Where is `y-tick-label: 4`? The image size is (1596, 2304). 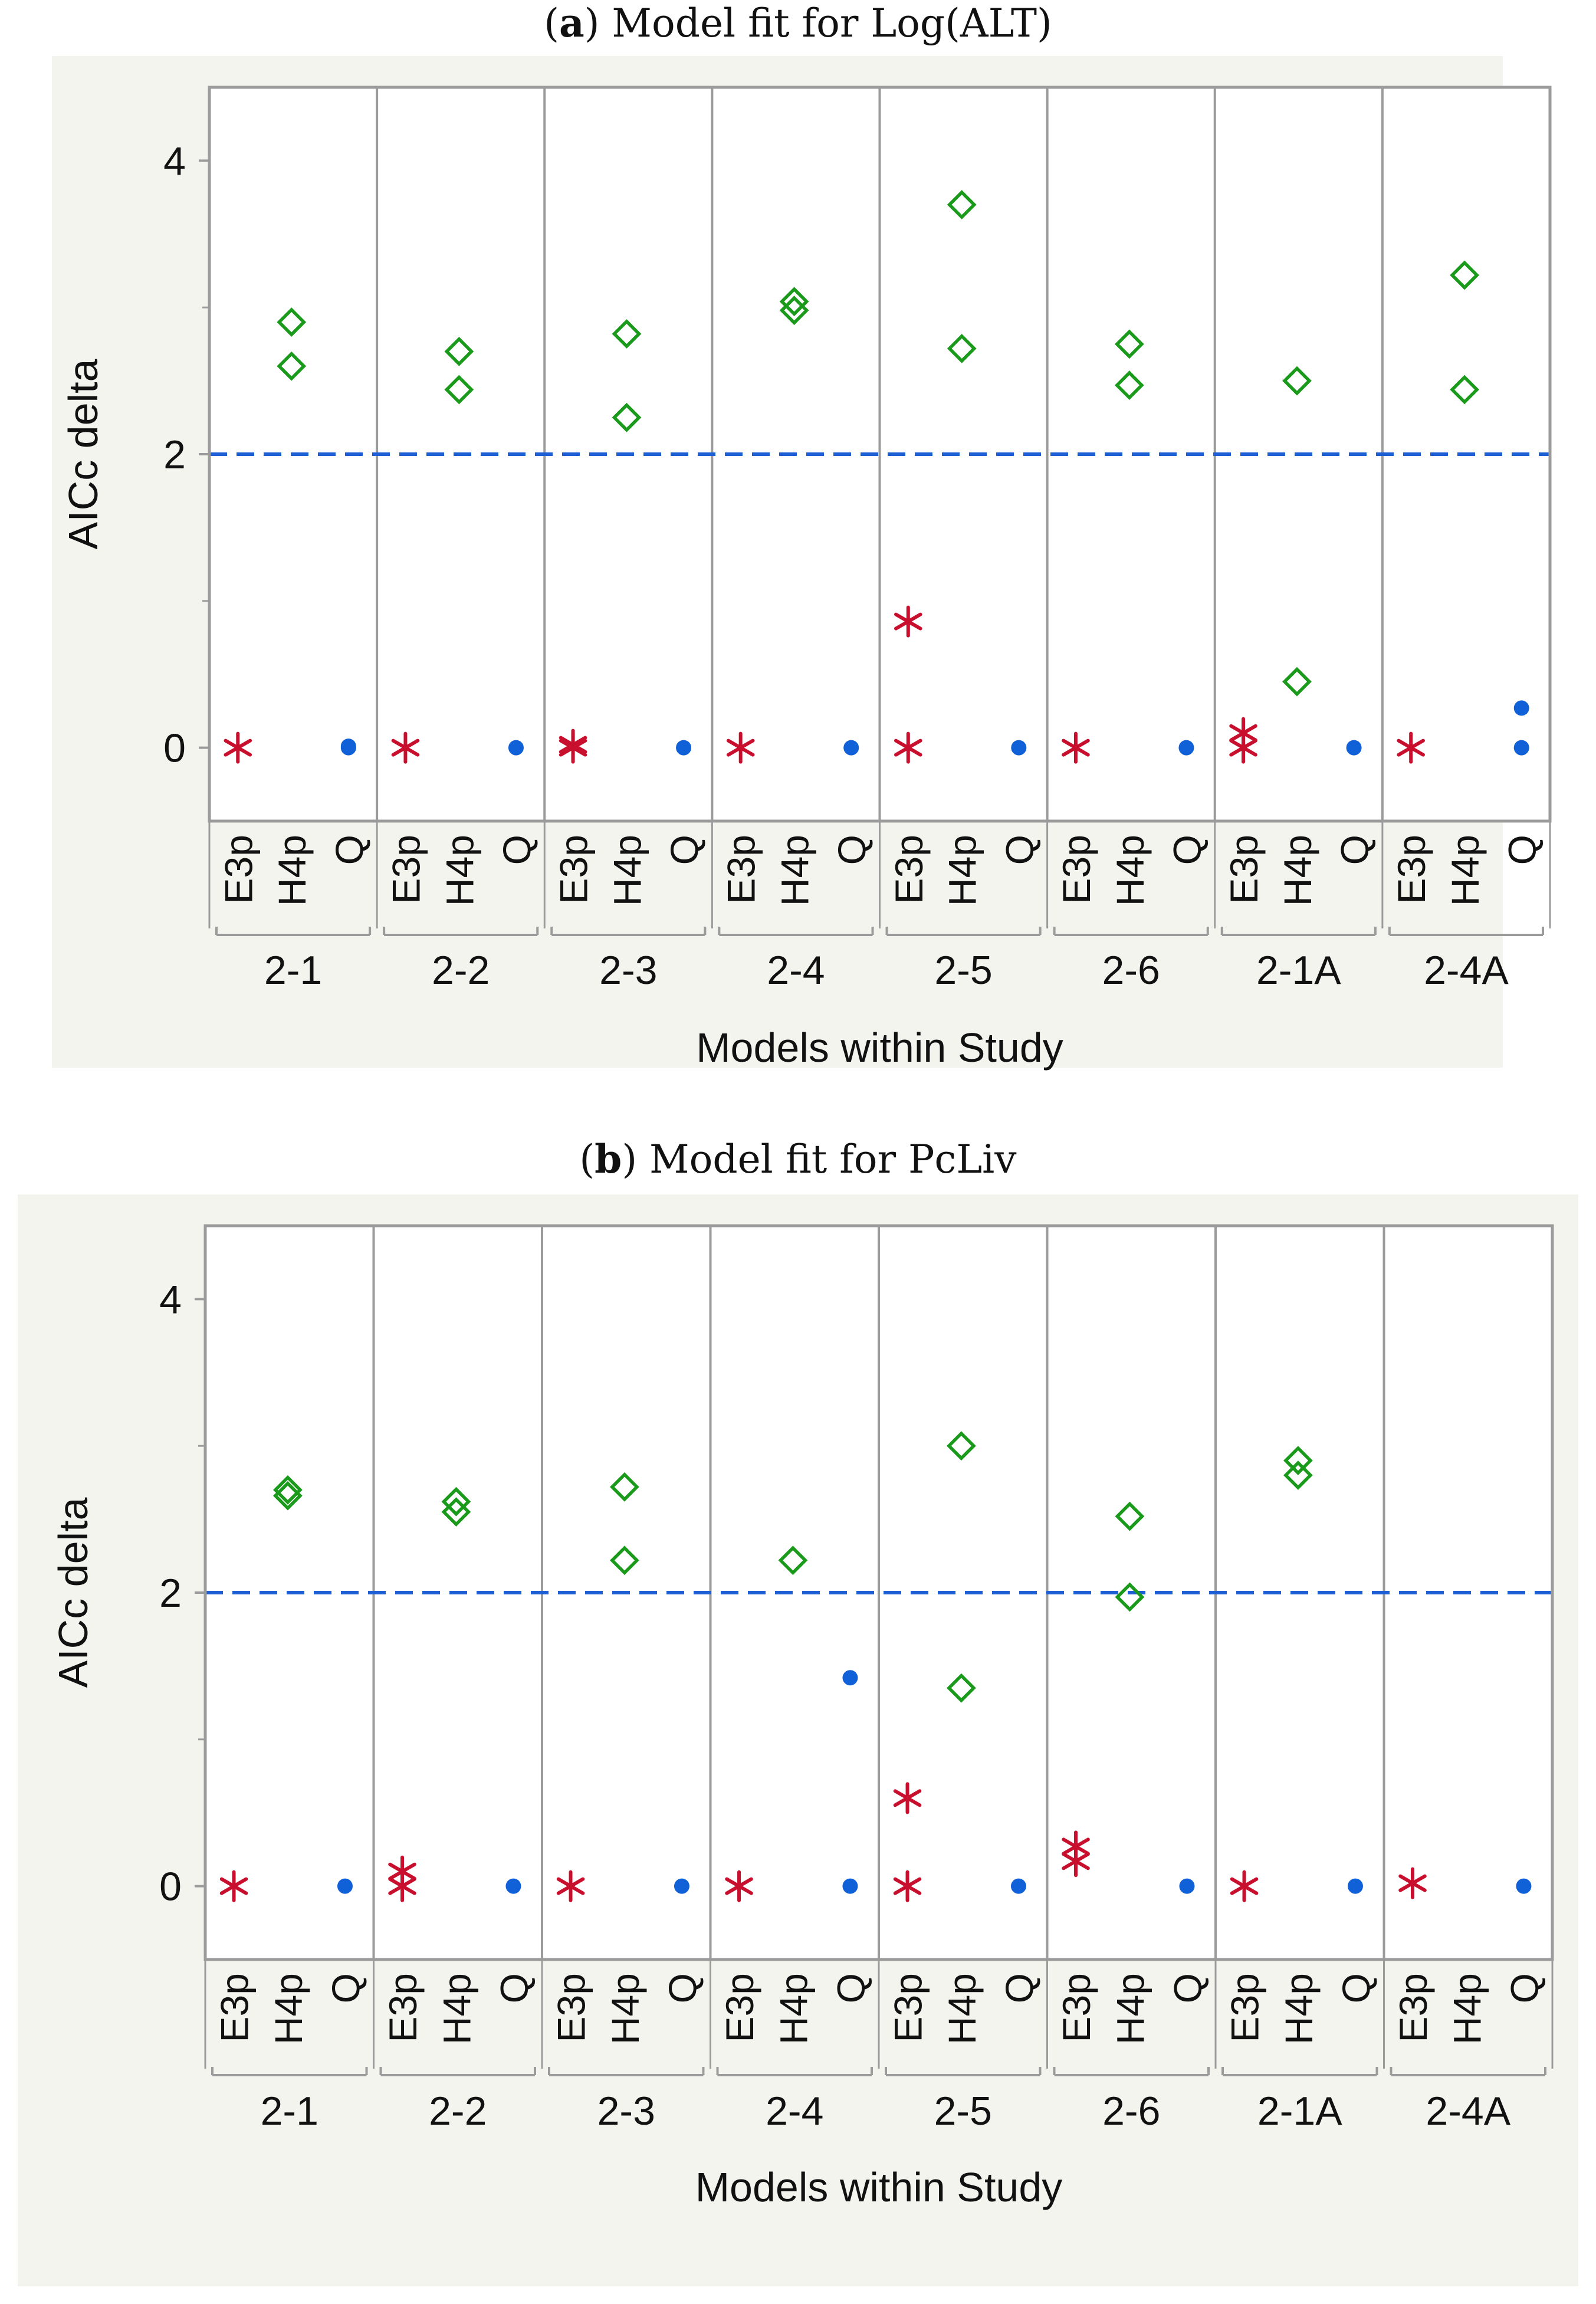
y-tick-label: 4 is located at coordinates (171, 1299).